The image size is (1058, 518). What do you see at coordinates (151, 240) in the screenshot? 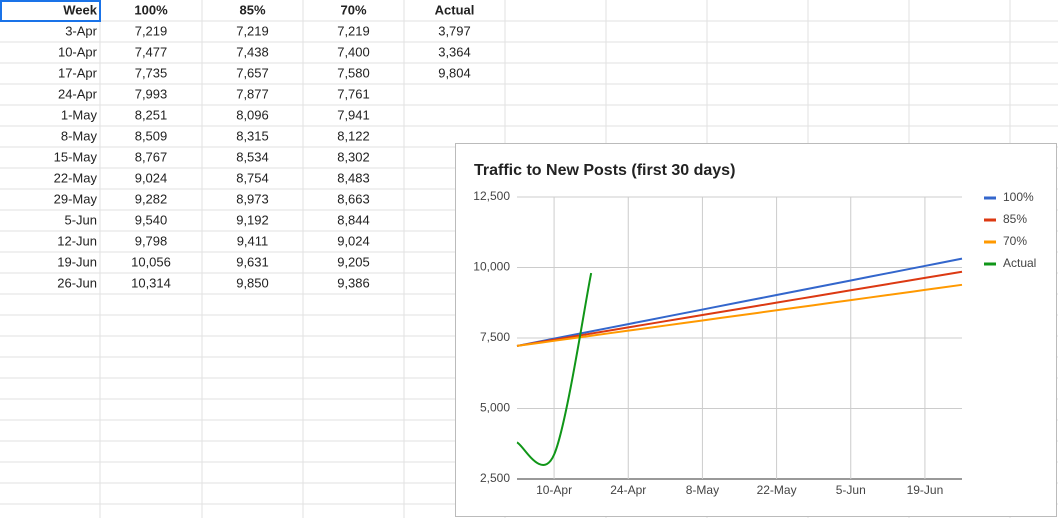
I see `cell: 9,798` at bounding box center [151, 240].